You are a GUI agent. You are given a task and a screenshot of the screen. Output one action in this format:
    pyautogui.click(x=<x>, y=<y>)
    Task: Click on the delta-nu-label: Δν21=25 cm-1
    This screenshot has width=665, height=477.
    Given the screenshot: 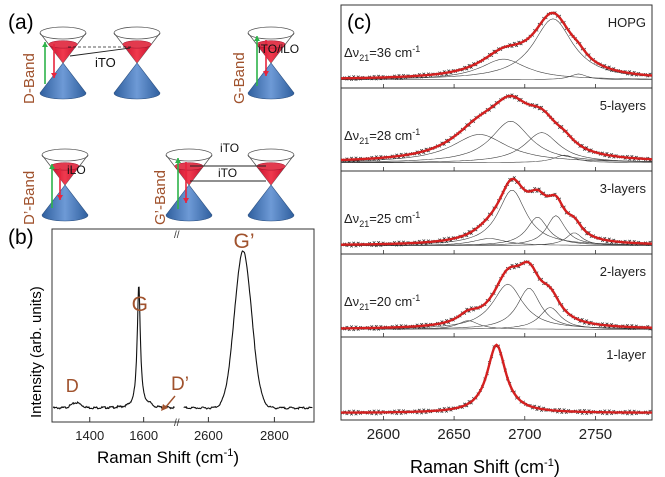 What is the action you would take?
    pyautogui.click(x=382, y=219)
    